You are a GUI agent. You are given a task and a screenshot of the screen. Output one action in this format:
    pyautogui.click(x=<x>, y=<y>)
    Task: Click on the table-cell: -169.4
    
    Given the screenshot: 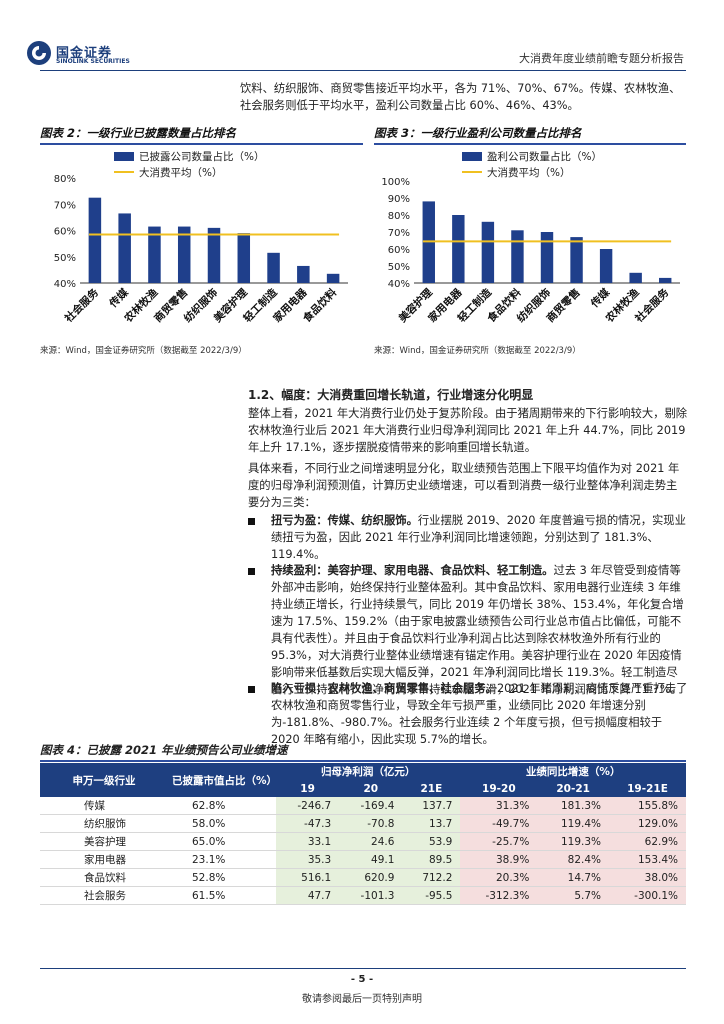 What is the action you would take?
    pyautogui.click(x=371, y=806)
    